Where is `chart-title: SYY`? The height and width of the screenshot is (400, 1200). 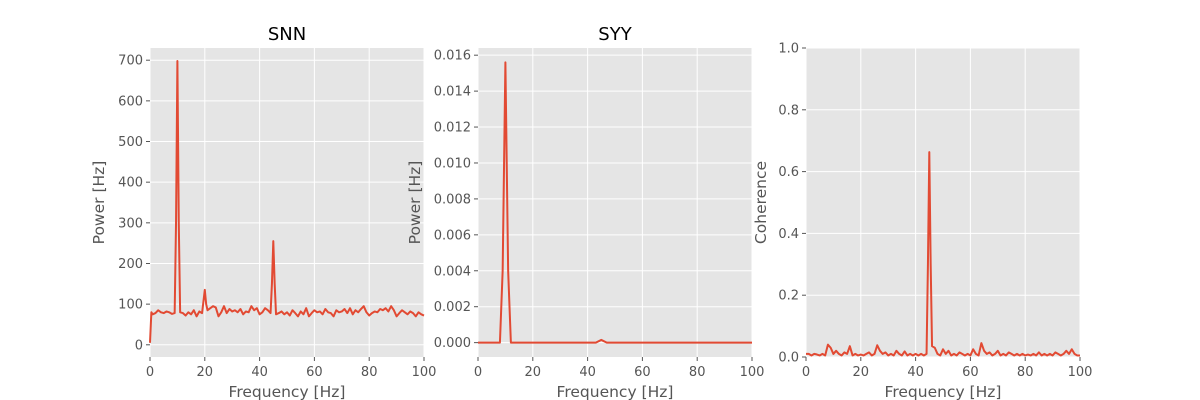
chart-title: SYY is located at coordinates (615, 34).